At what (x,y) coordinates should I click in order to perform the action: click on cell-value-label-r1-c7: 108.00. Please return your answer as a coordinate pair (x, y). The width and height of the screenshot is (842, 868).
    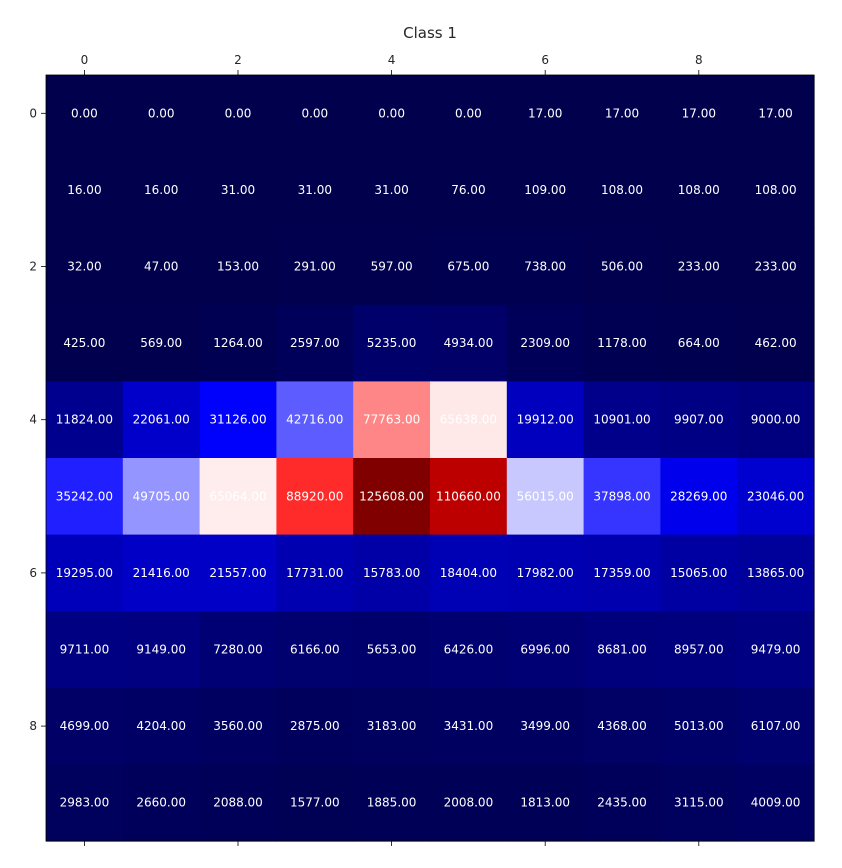
    Looking at the image, I should click on (622, 190).